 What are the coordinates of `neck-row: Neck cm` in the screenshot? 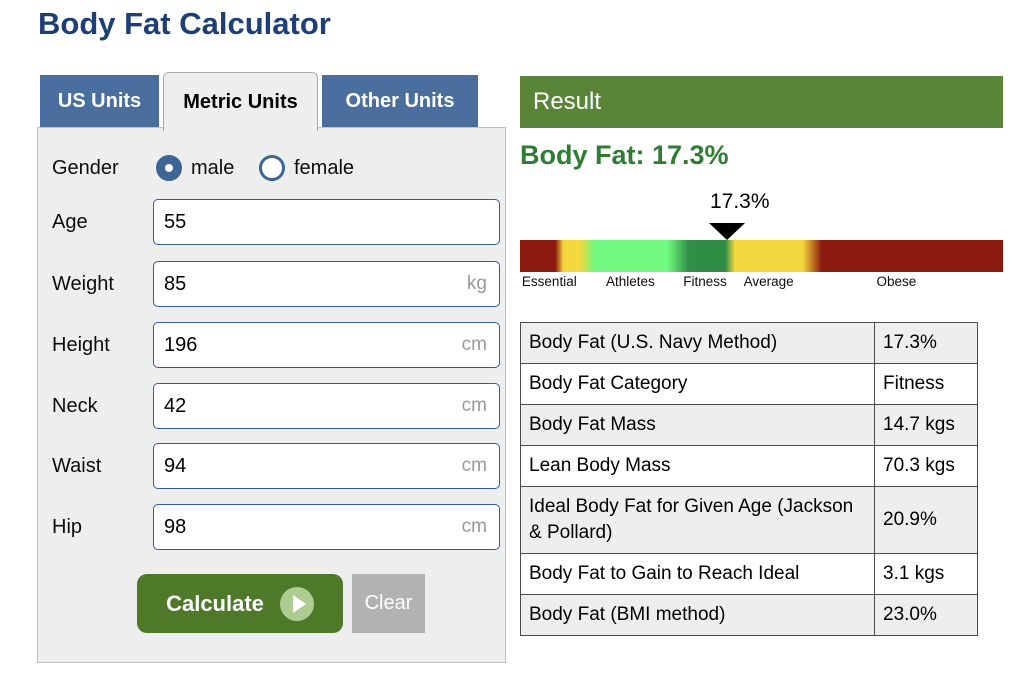 It's located at (271, 406).